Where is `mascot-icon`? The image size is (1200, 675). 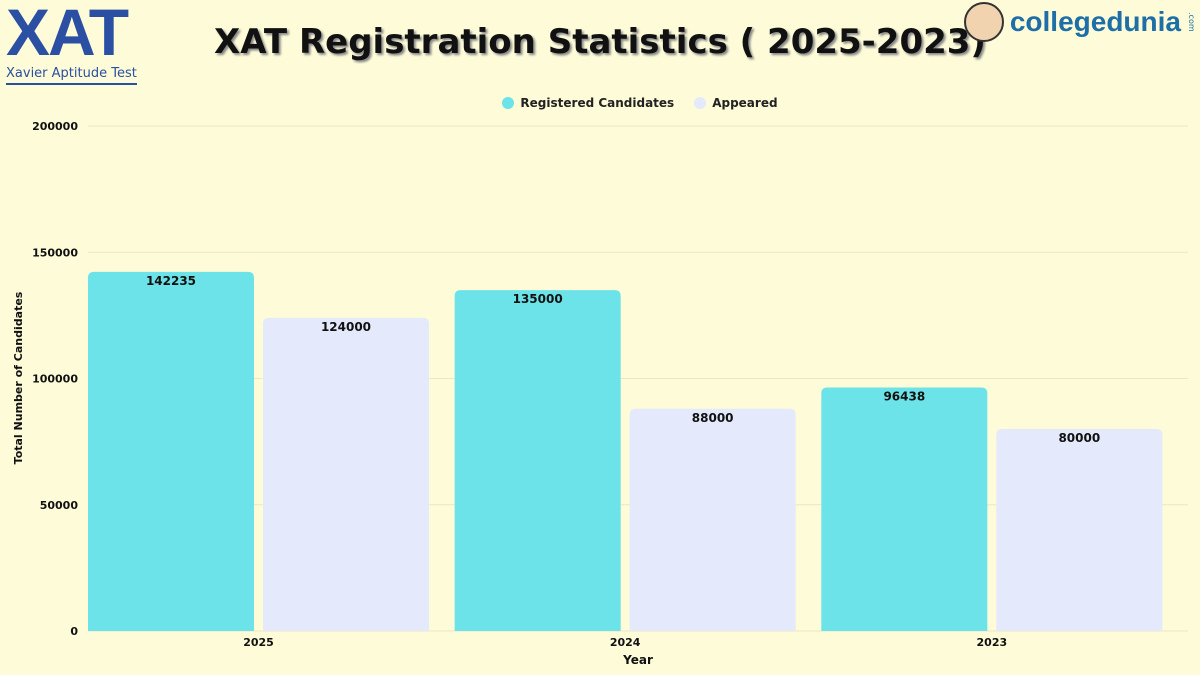
mascot-icon is located at coordinates (983, 22).